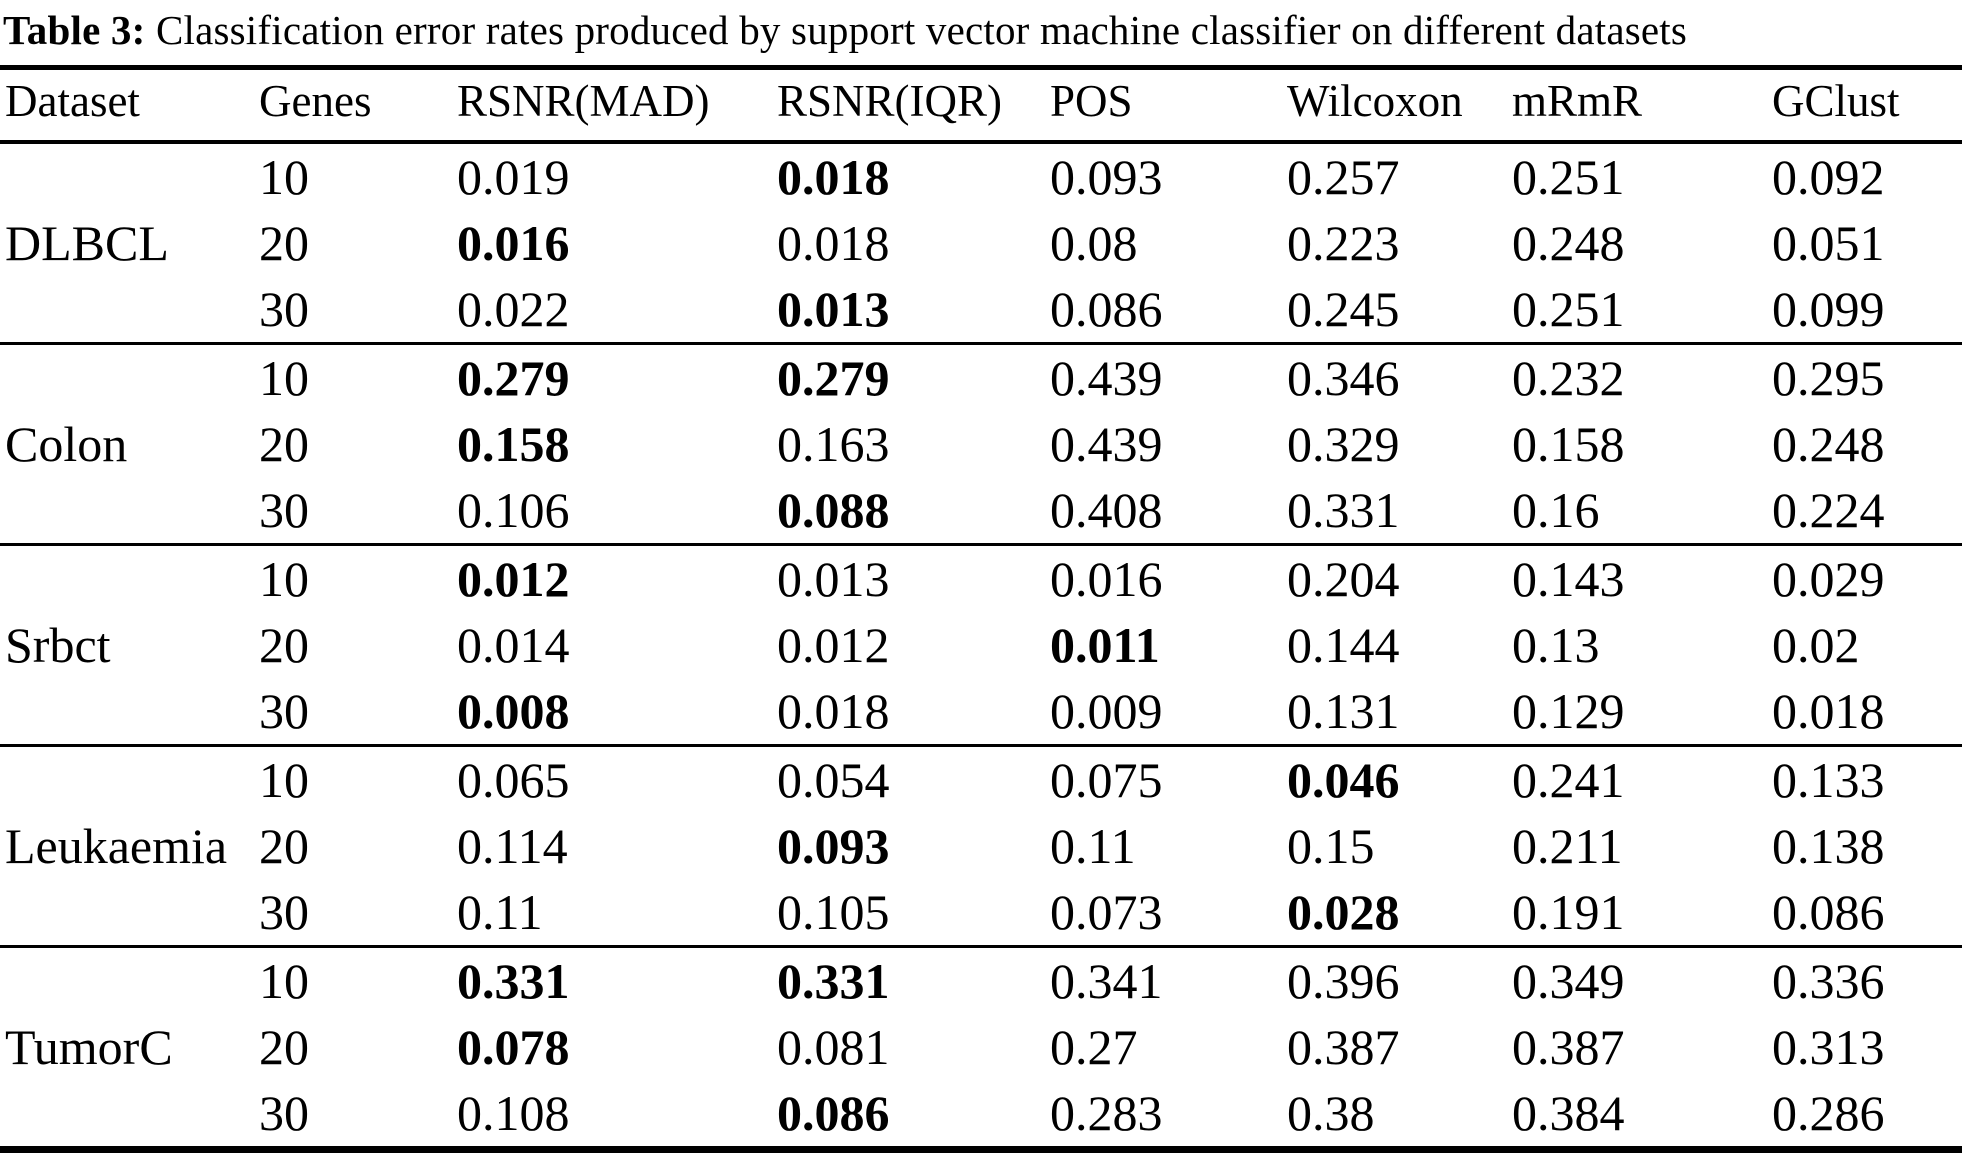  What do you see at coordinates (1568, 779) in the screenshot?
I see `value-cell-mrmr: 0.241` at bounding box center [1568, 779].